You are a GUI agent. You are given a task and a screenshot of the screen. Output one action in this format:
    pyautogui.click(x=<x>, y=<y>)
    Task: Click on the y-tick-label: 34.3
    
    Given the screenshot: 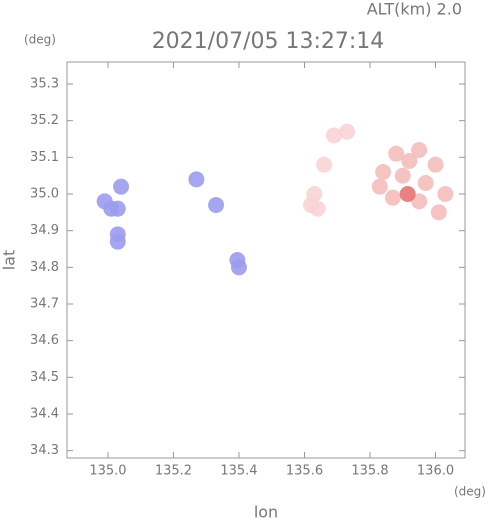 What is the action you would take?
    pyautogui.click(x=44, y=450)
    